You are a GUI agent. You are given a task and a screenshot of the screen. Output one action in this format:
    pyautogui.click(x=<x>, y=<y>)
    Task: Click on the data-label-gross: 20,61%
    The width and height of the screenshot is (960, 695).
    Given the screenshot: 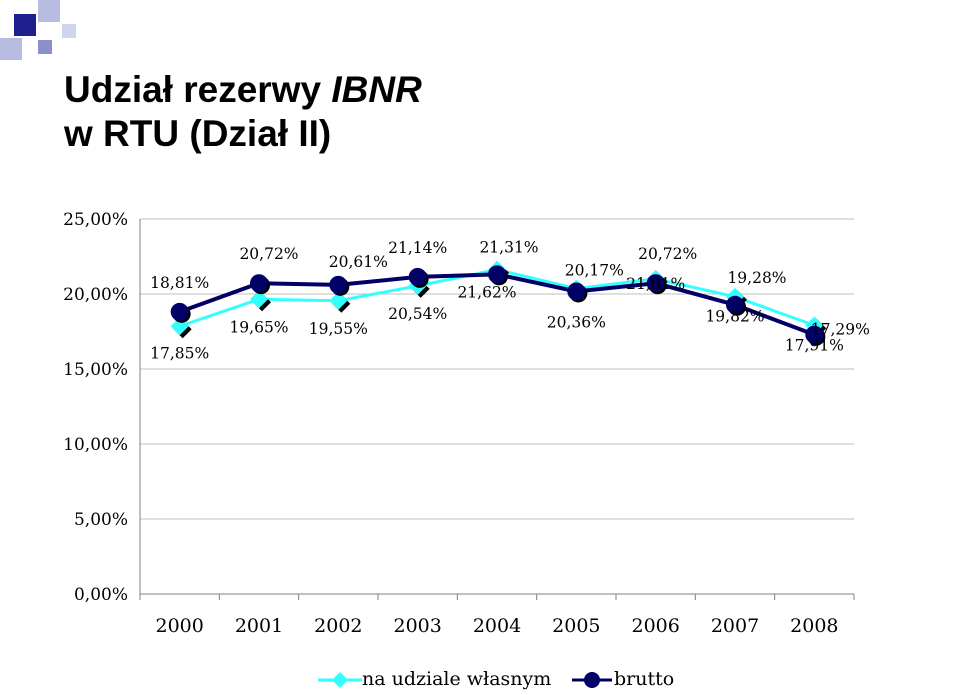 What is the action you would take?
    pyautogui.click(x=358, y=262)
    